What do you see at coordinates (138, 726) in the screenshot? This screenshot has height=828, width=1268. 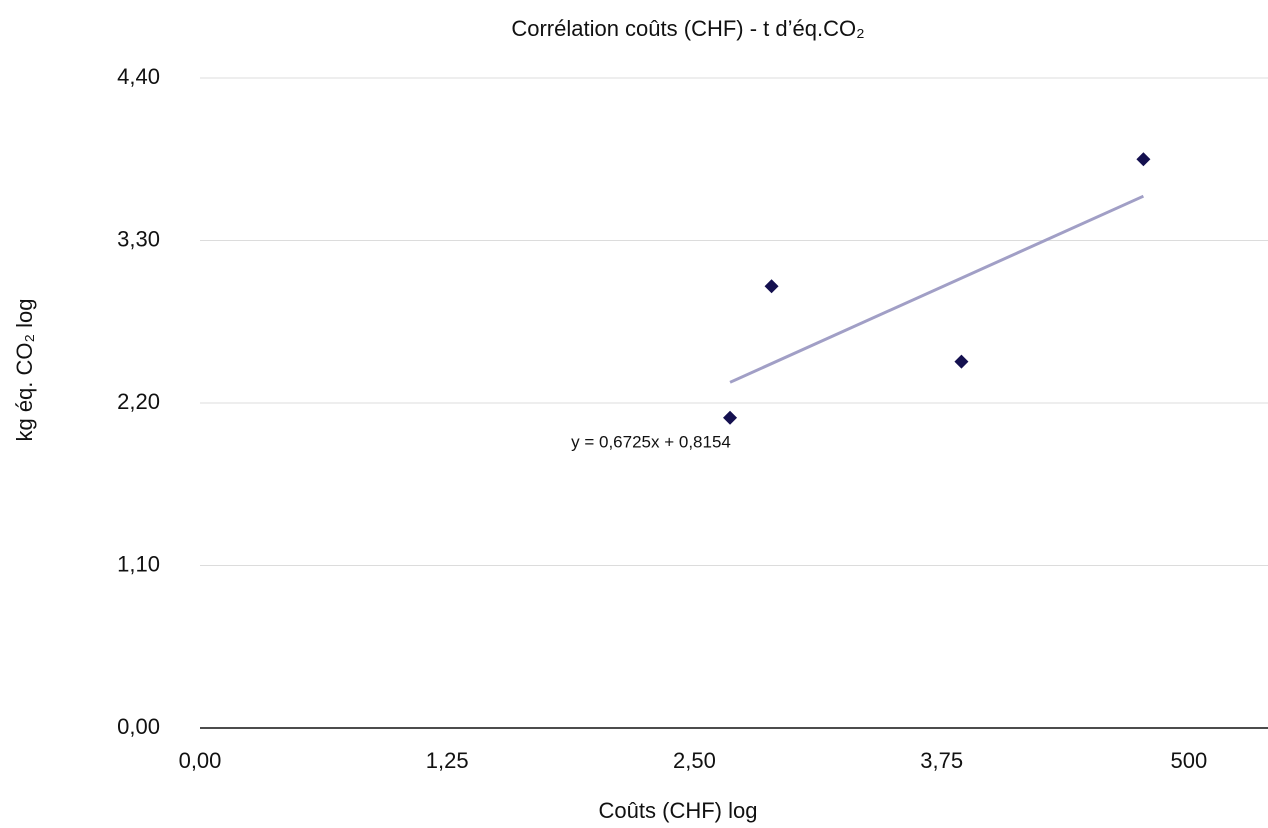 I see `y-tick-label: 0,00` at bounding box center [138, 726].